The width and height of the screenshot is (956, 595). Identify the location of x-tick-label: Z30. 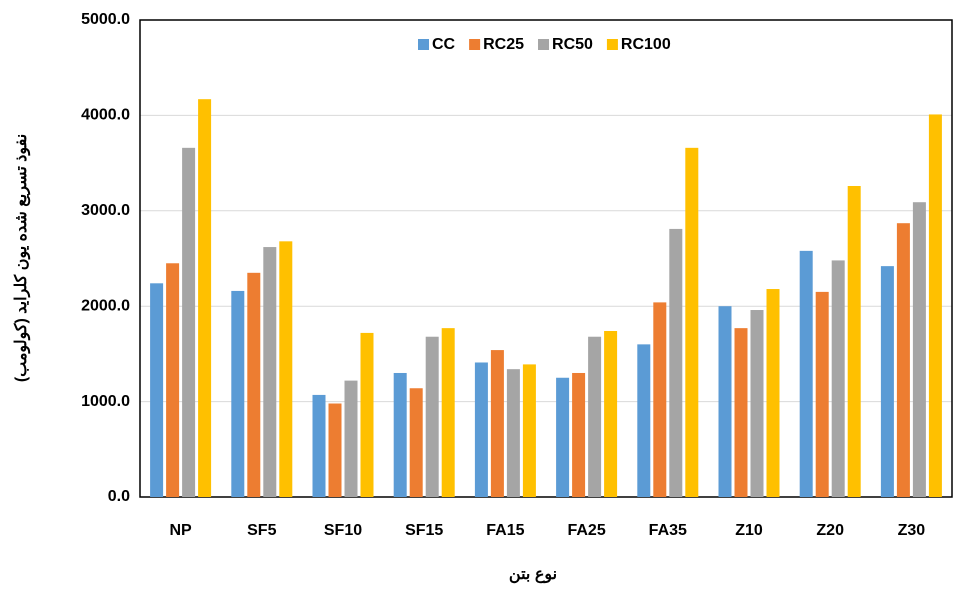
(912, 530).